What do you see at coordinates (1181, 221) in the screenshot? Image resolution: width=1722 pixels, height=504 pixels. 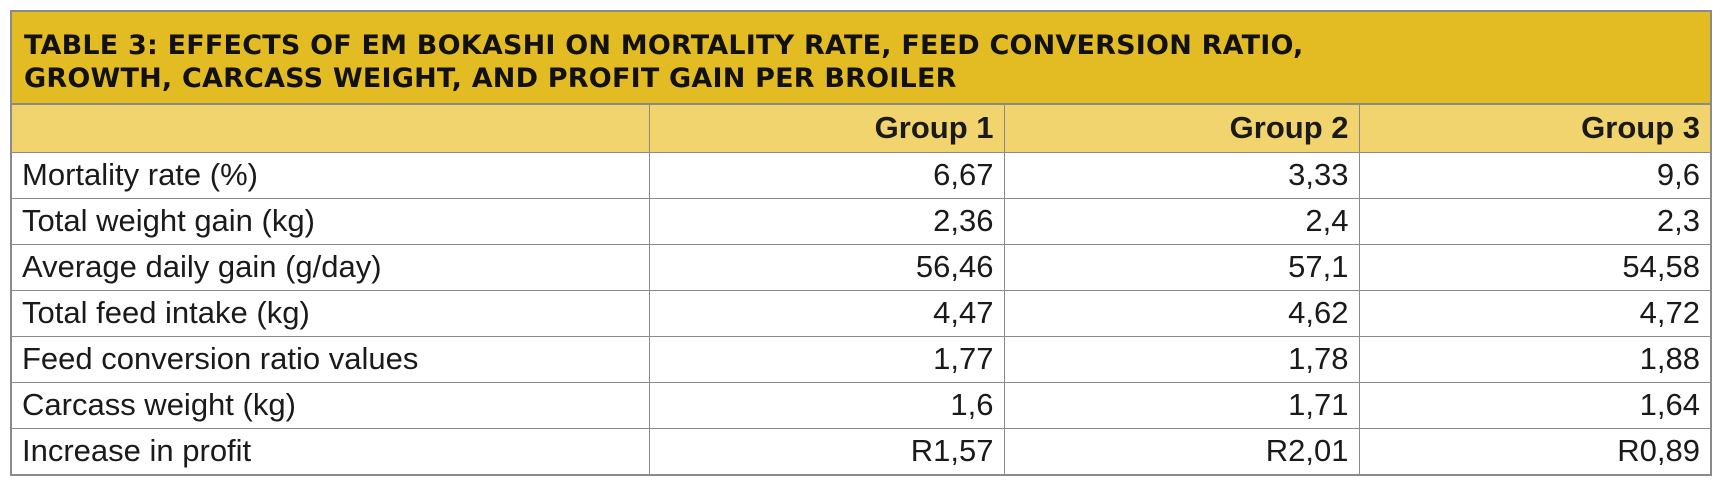 I see `cell-group-2: 2,4` at bounding box center [1181, 221].